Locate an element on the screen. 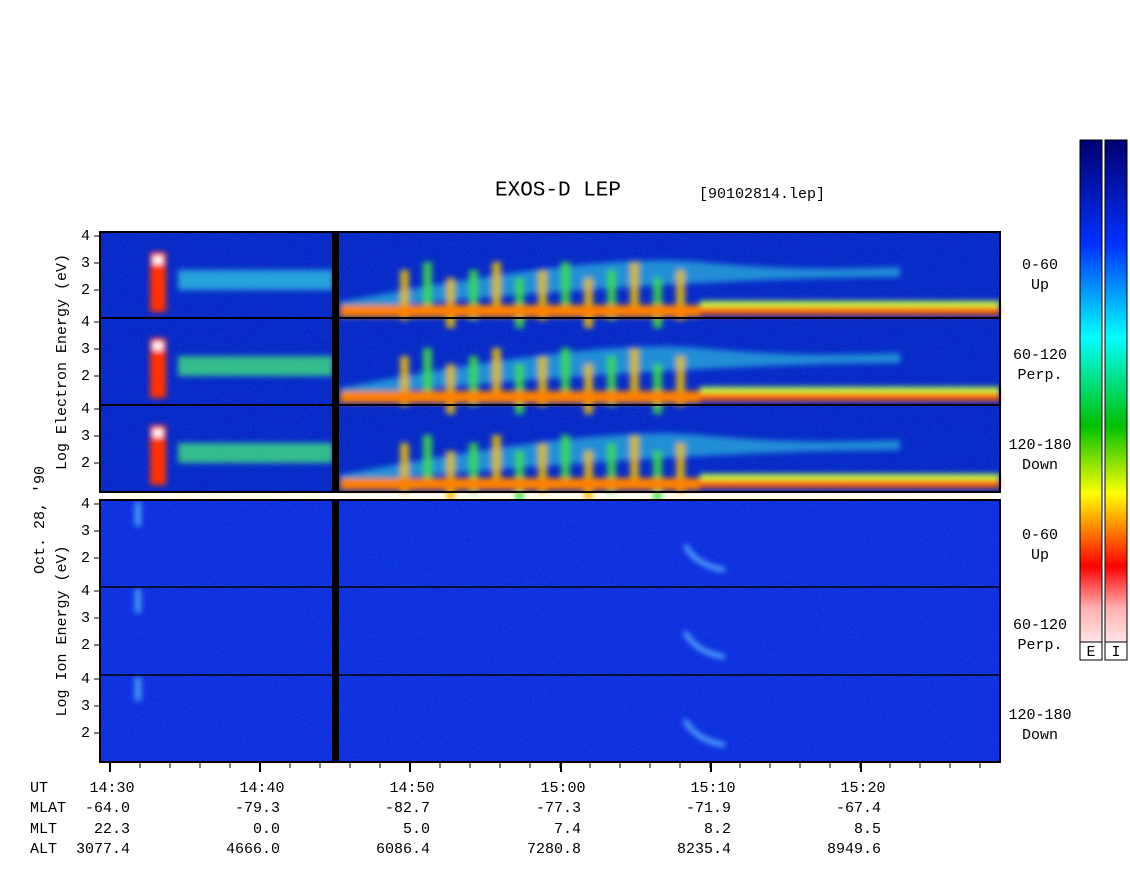  row-value: 22.3 is located at coordinates (112, 829).